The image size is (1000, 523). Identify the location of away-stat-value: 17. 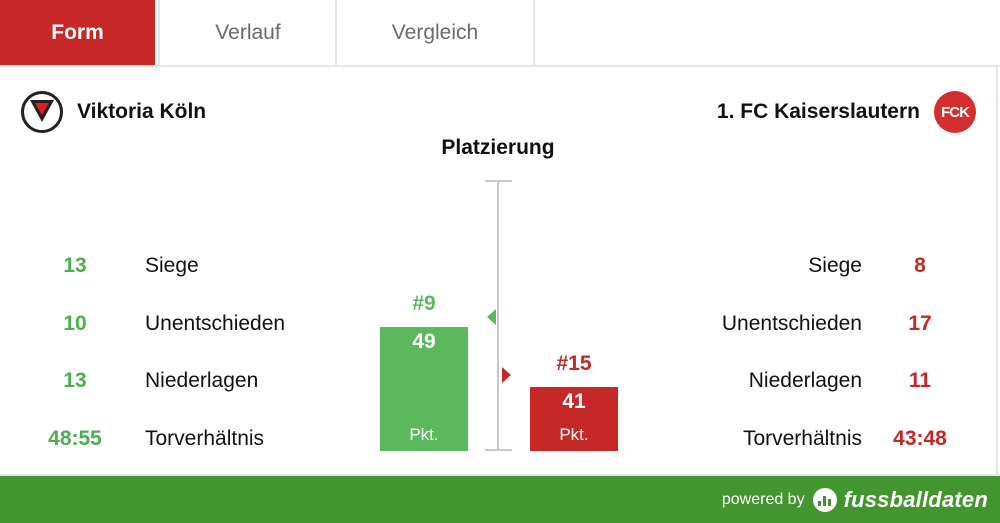
(920, 323).